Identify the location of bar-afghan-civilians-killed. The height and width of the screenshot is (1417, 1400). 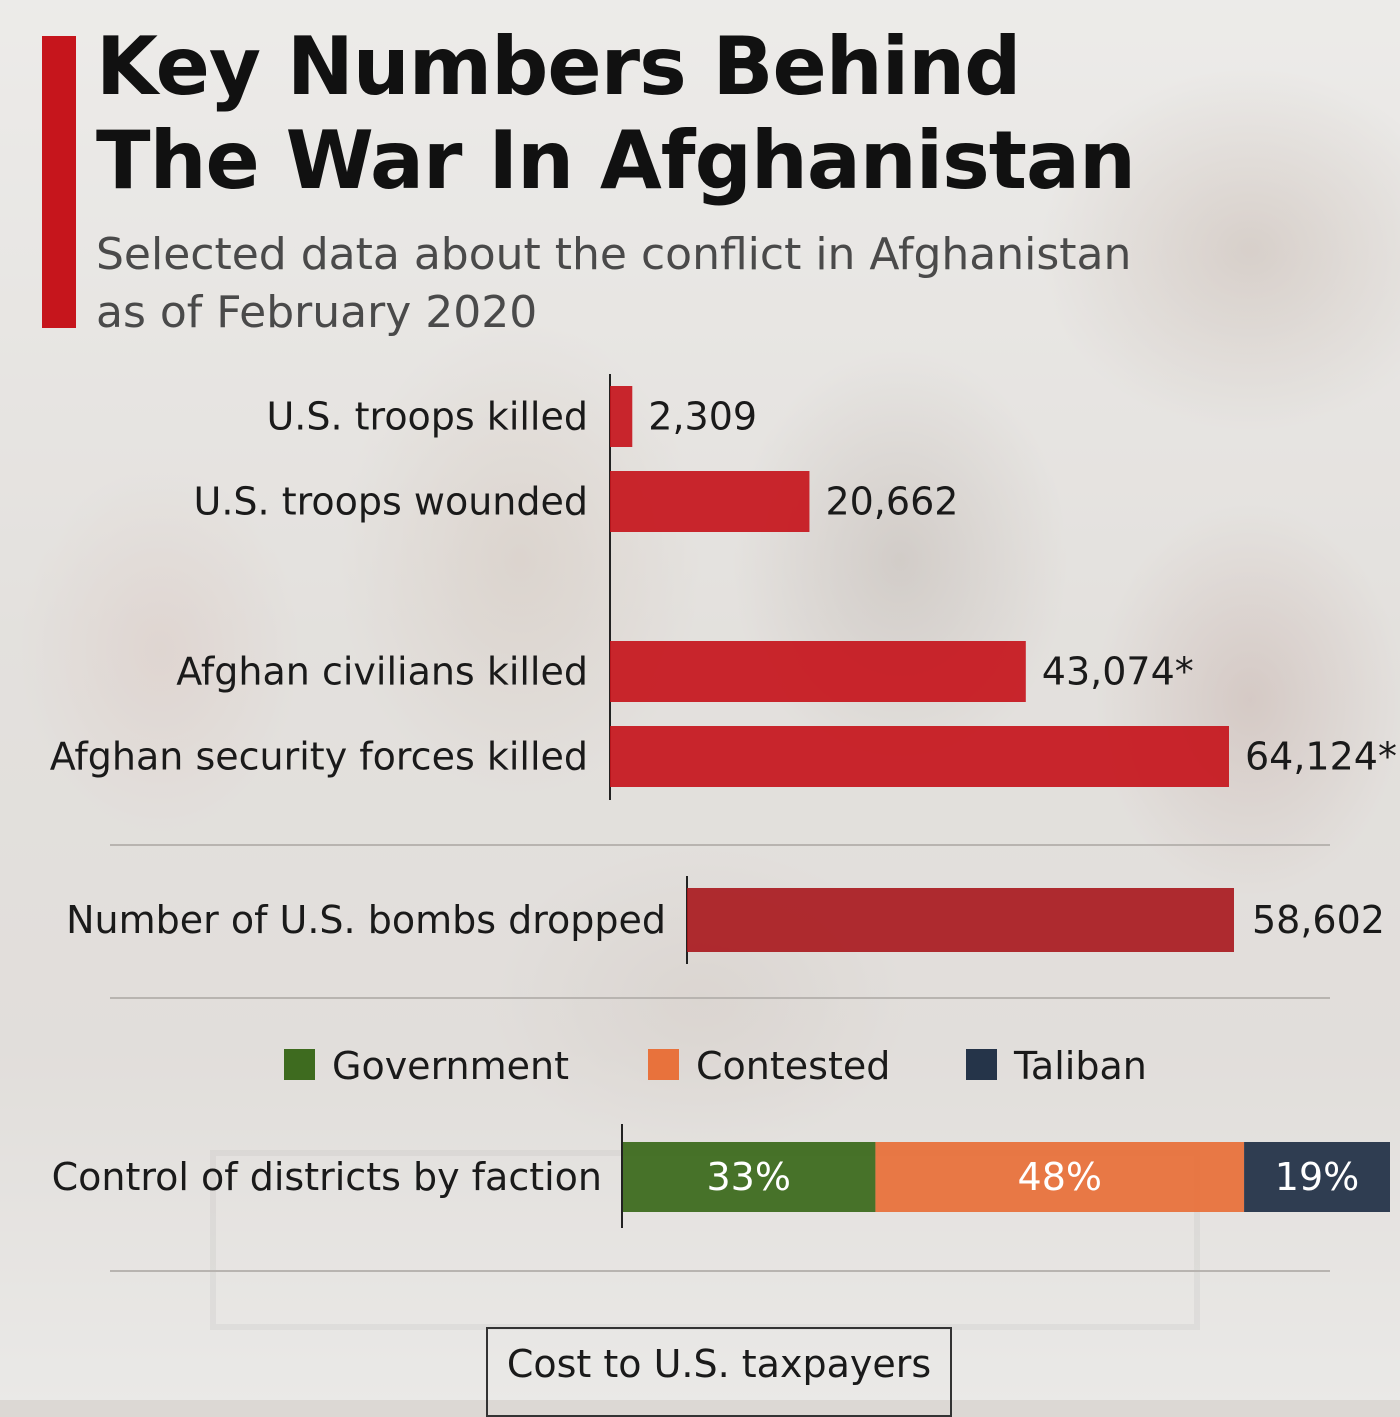
(818, 671).